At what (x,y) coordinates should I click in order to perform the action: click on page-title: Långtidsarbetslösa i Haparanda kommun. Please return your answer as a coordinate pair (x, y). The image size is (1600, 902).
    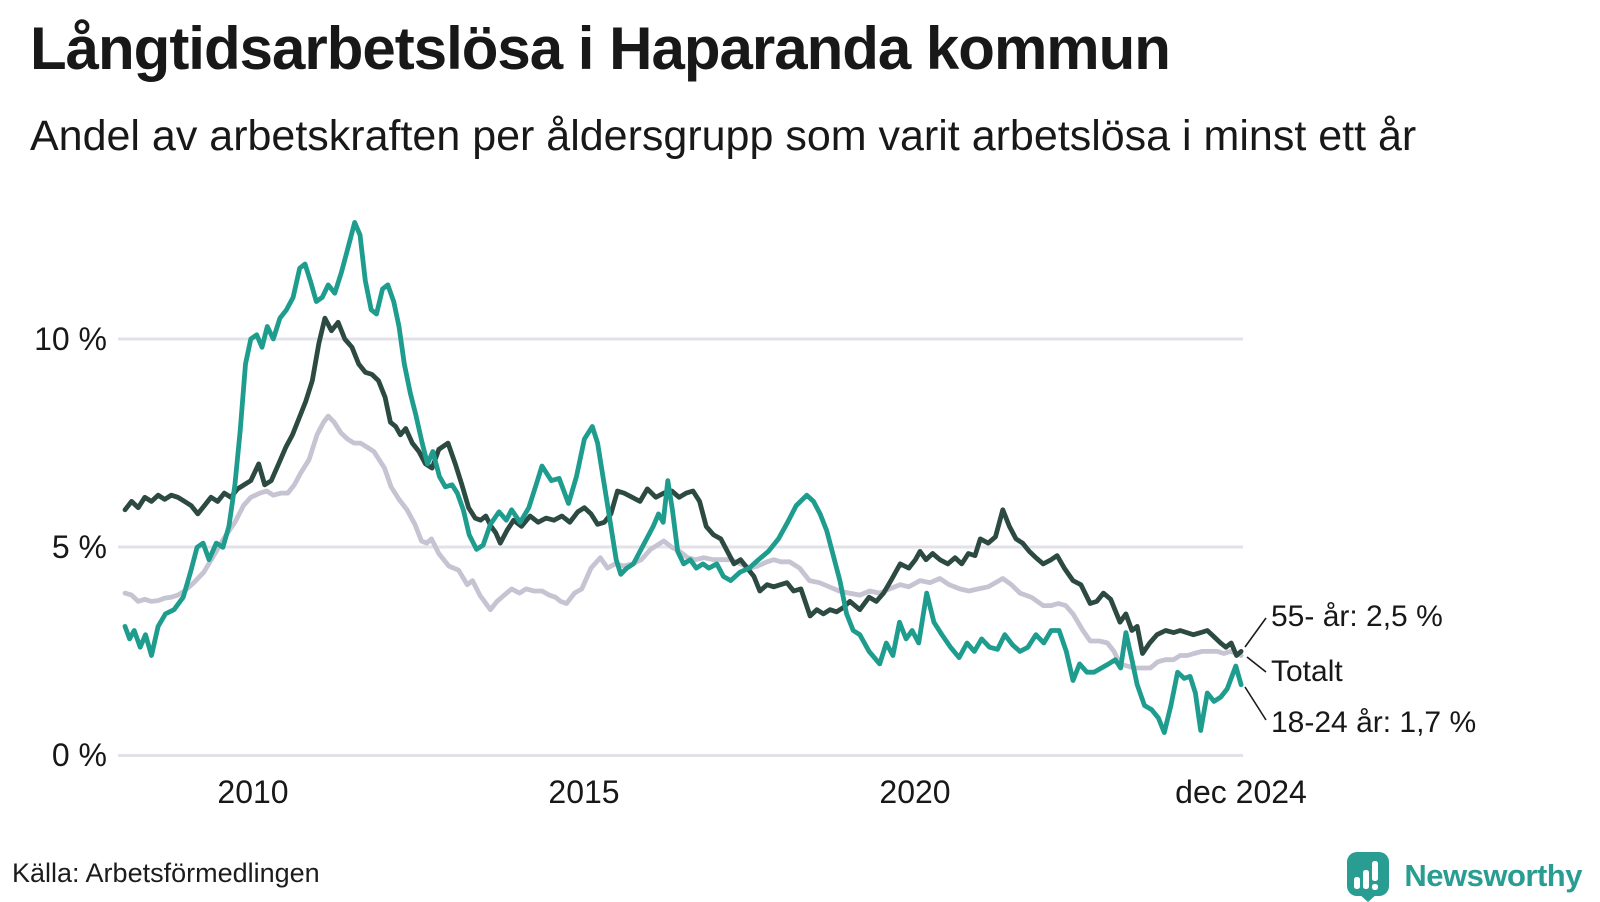
    Looking at the image, I should click on (600, 48).